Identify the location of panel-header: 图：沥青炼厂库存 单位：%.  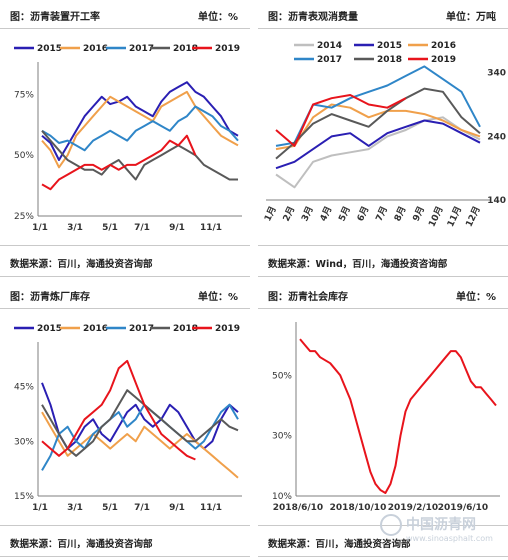
(125, 294).